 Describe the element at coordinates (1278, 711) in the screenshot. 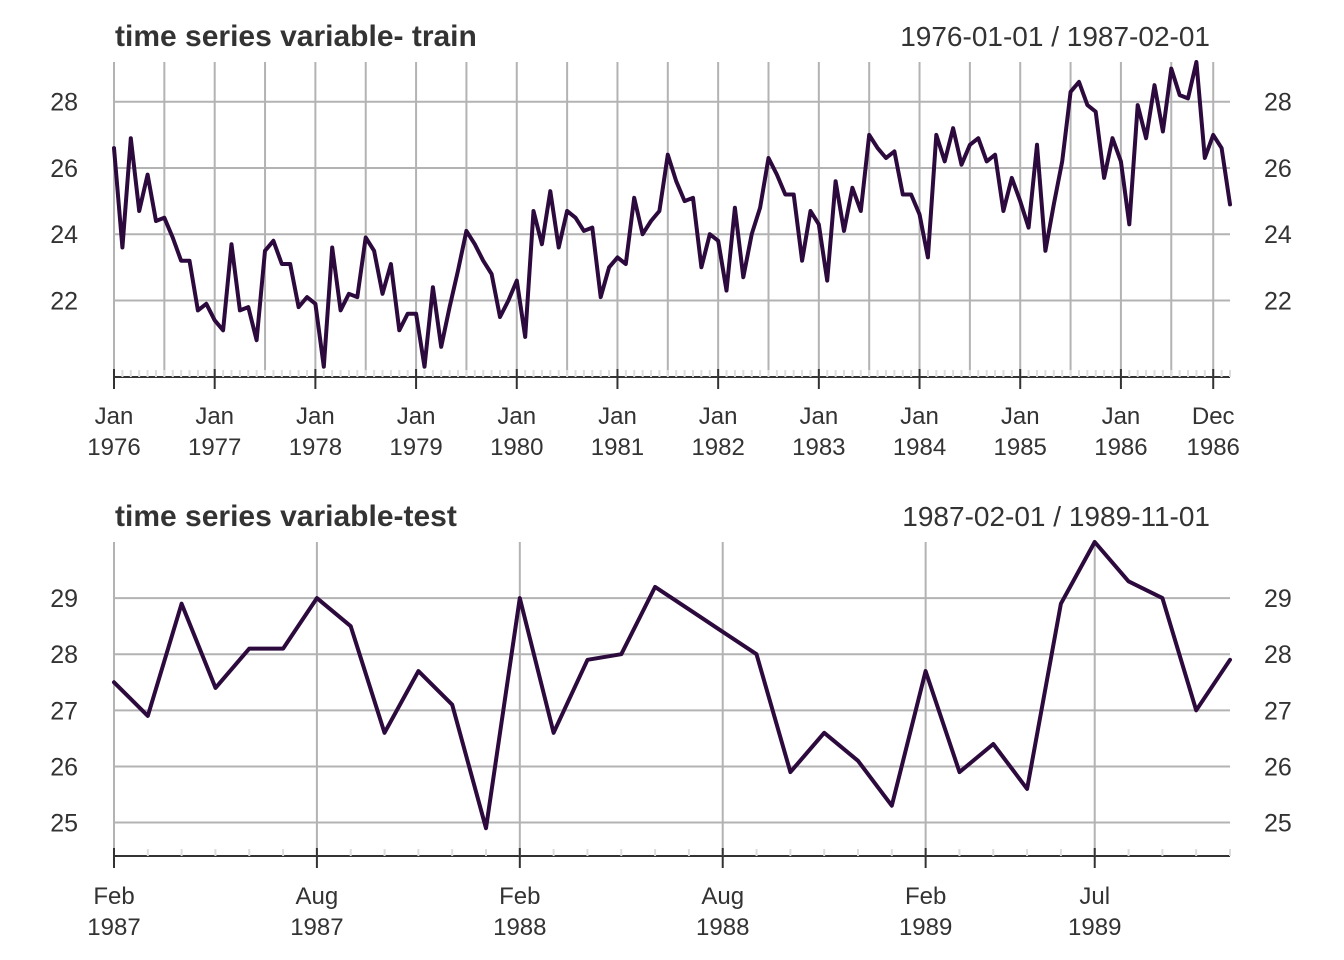

I see `test-ytick-right-label: 27` at that location.